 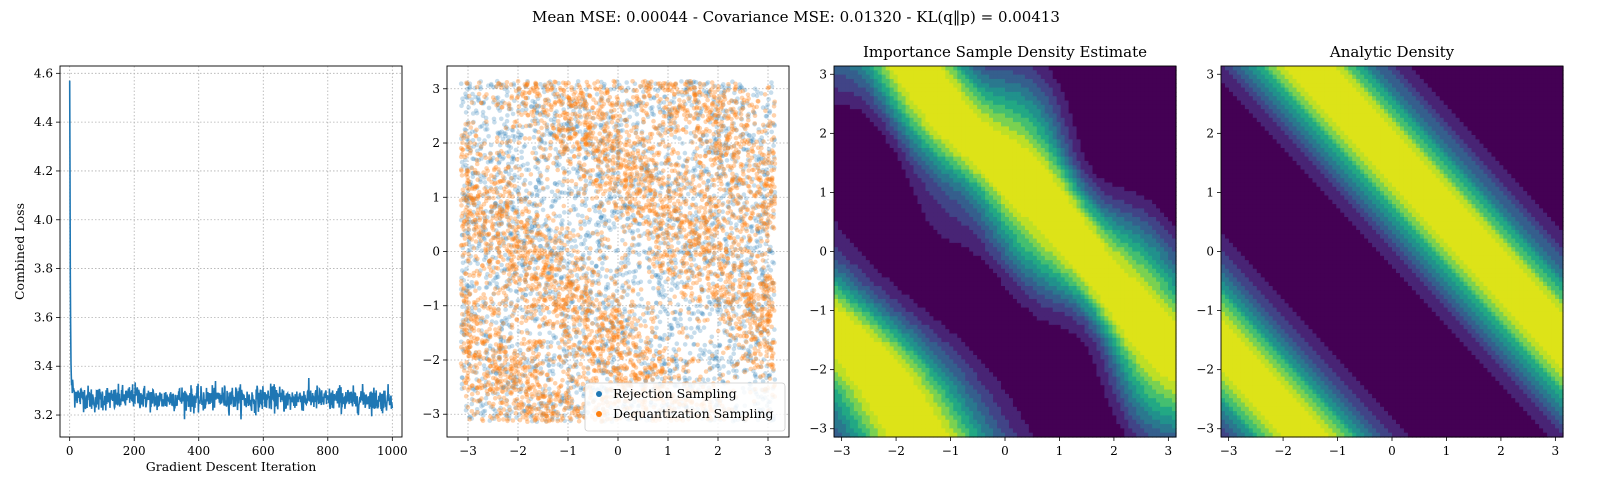 I want to click on scatter-points, so click(x=618, y=251).